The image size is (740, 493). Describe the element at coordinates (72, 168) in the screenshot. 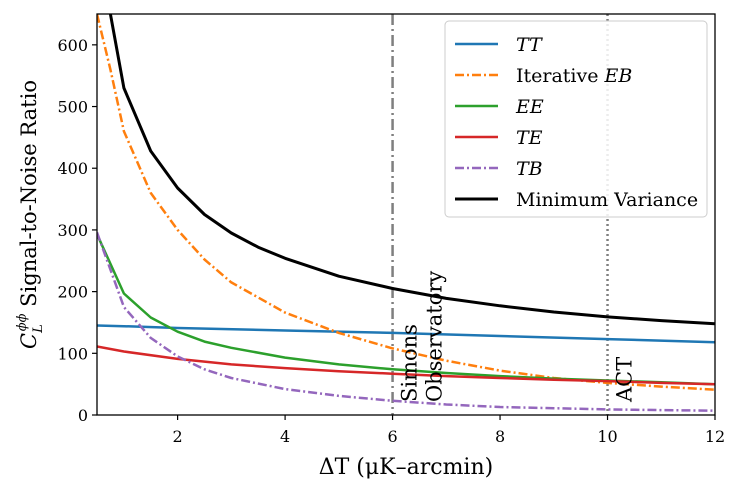

I see `y-tick-label: 400` at that location.